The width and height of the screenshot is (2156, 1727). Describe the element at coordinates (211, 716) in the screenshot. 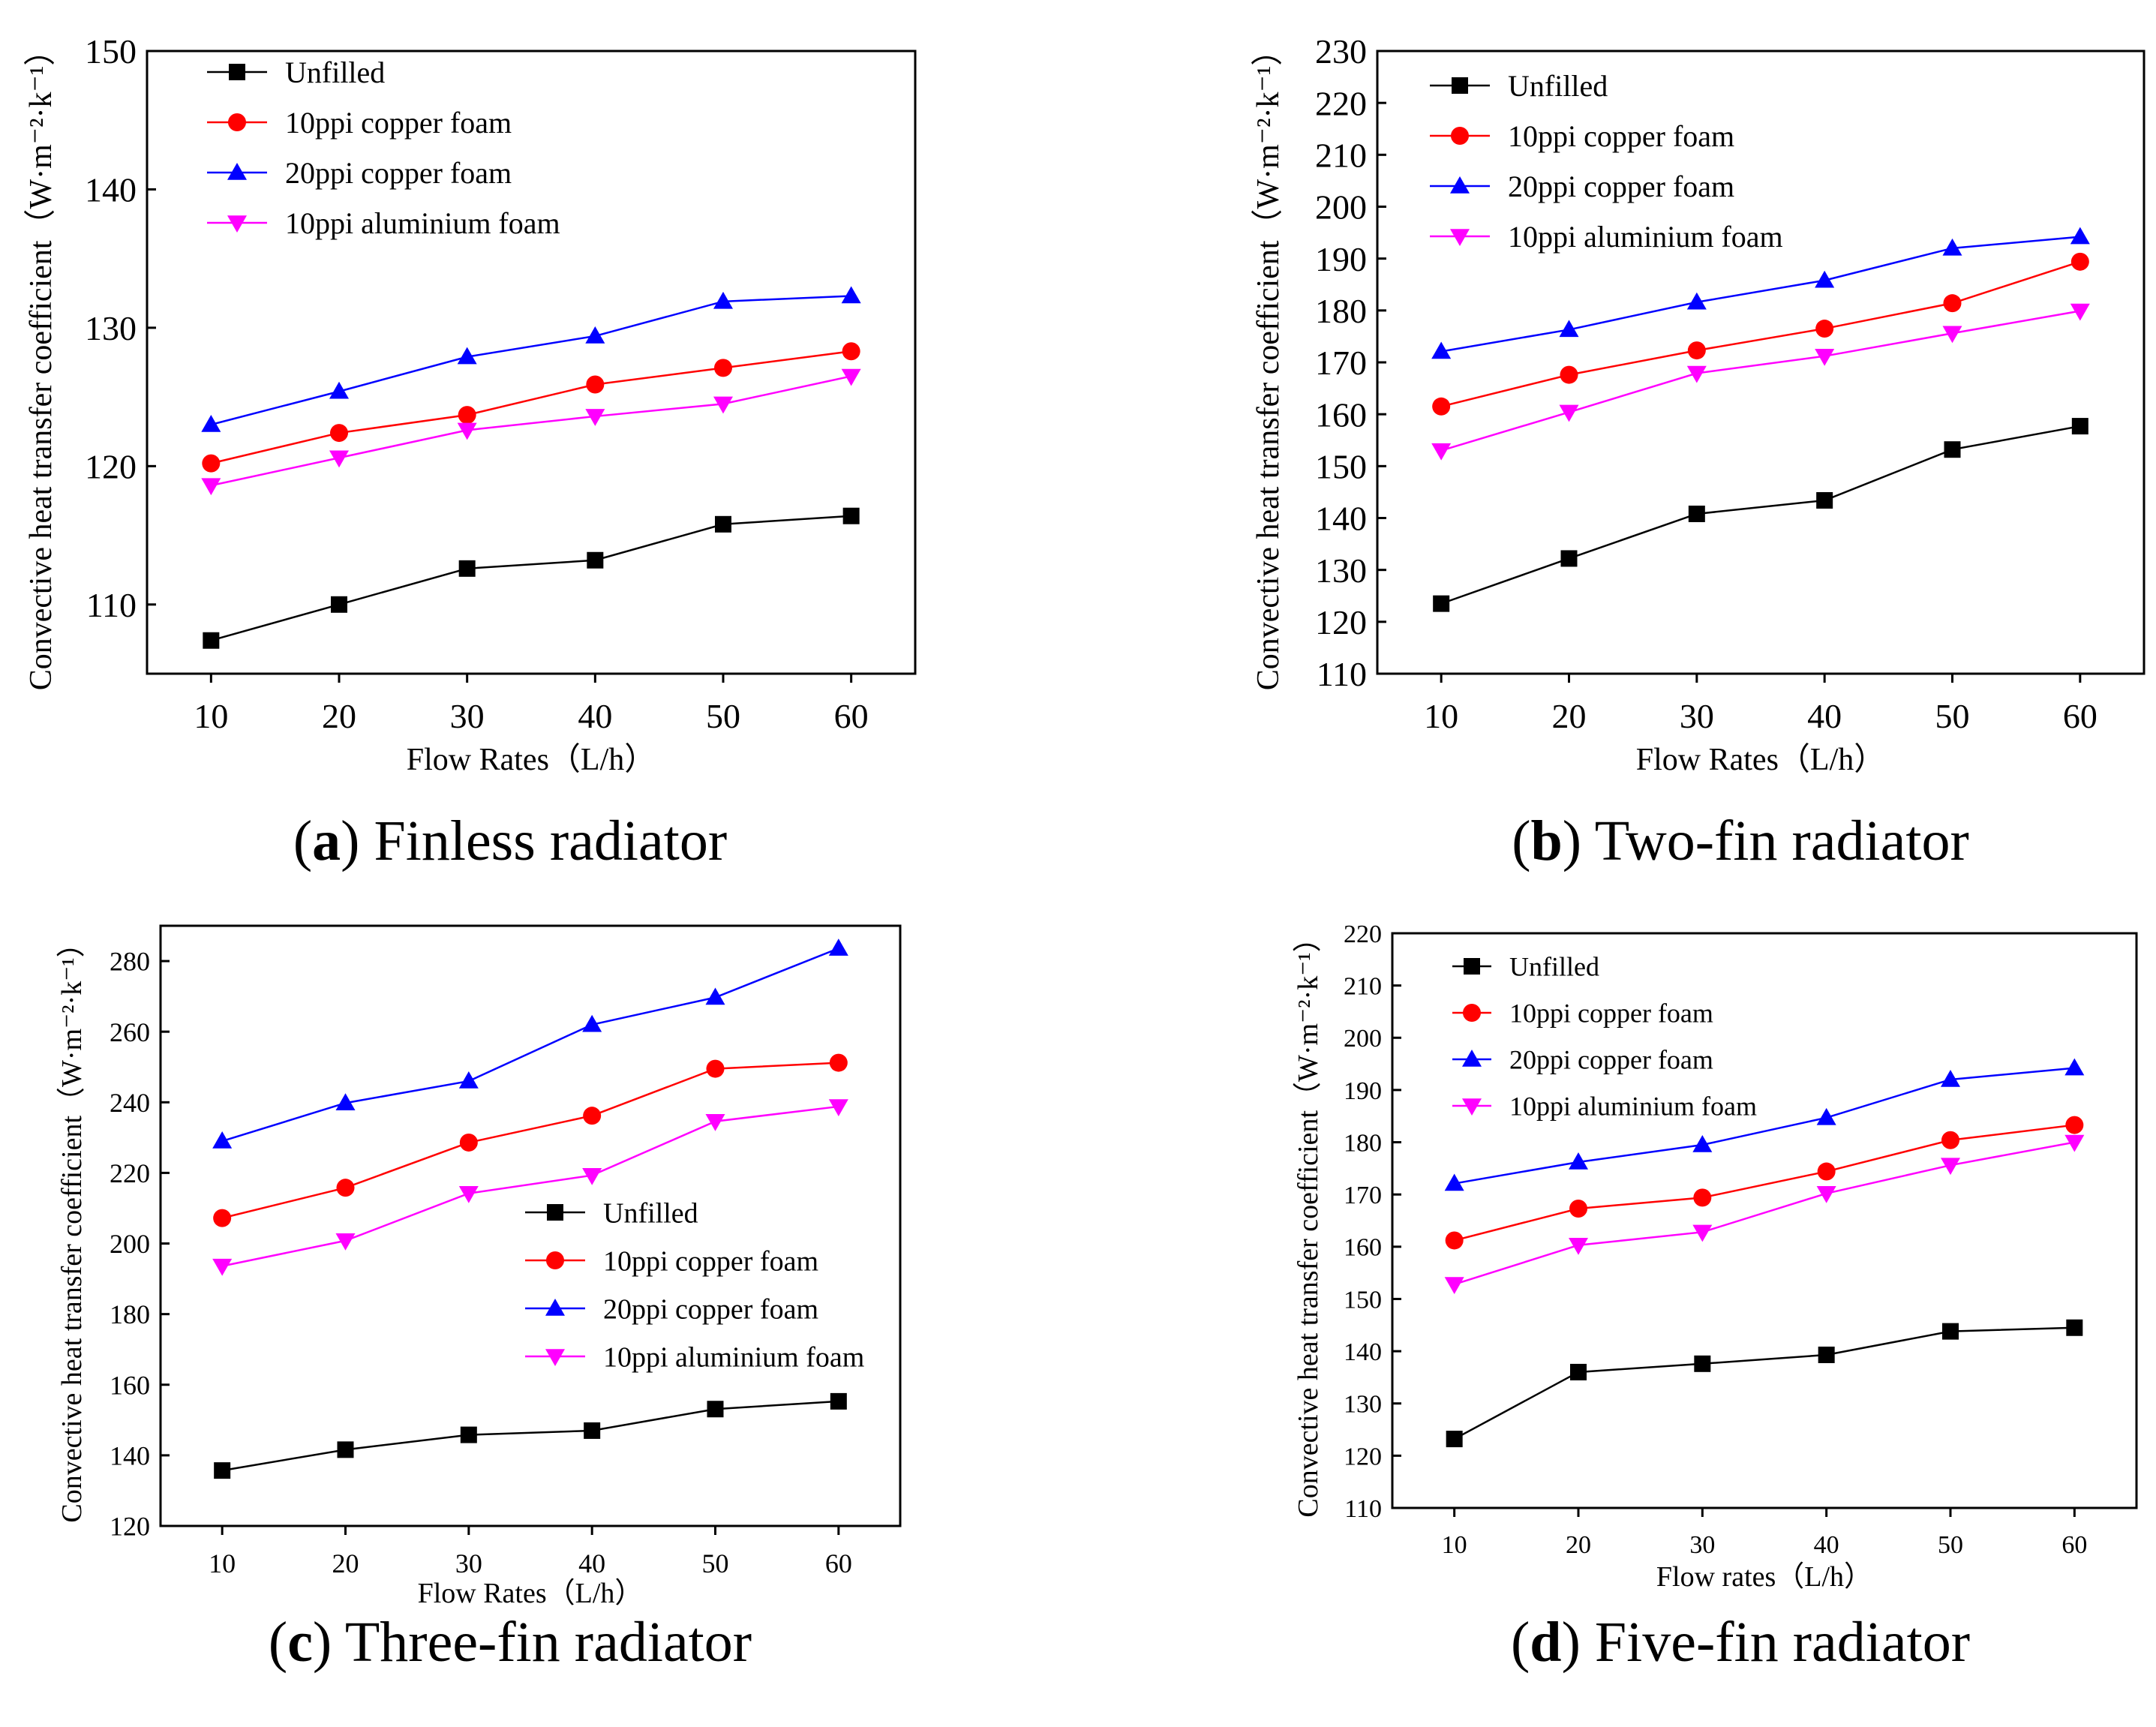

I see `x-tick-label: 10` at that location.